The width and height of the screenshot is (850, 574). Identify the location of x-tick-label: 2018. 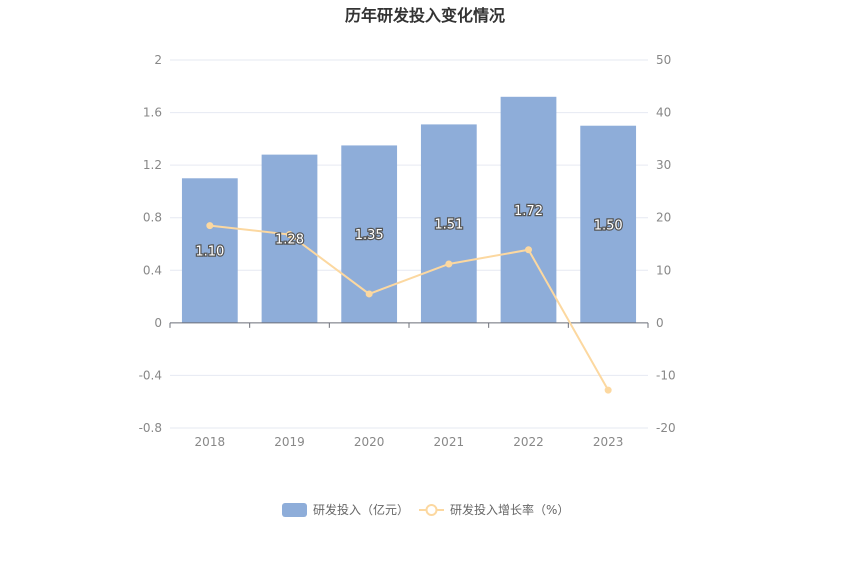
(210, 442).